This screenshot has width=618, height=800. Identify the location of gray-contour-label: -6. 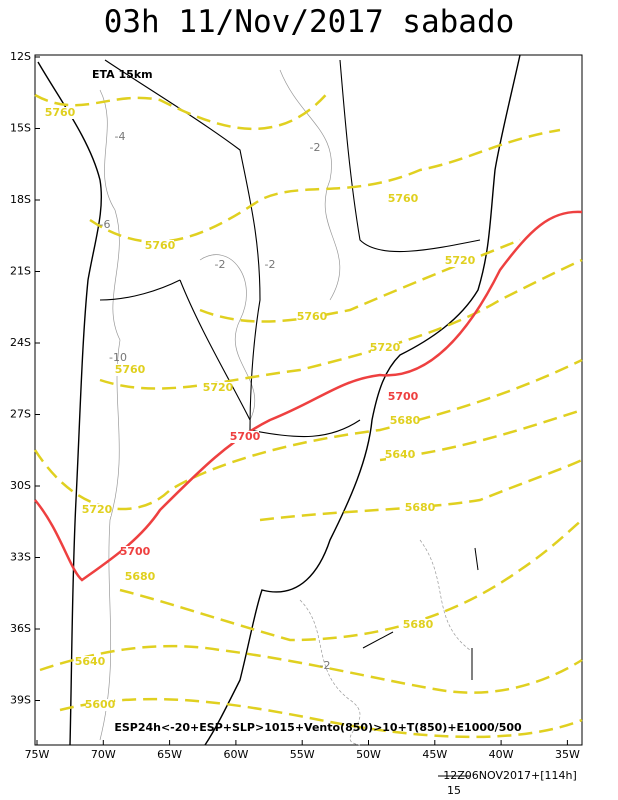
(105, 224).